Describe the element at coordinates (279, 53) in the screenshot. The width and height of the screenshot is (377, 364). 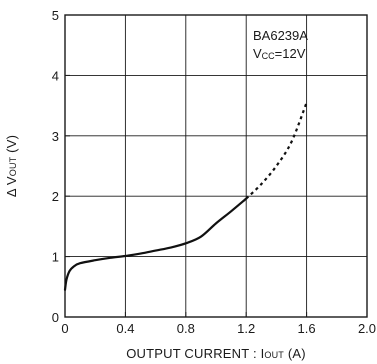
I see `annotation-vcc: VCC=12V` at that location.